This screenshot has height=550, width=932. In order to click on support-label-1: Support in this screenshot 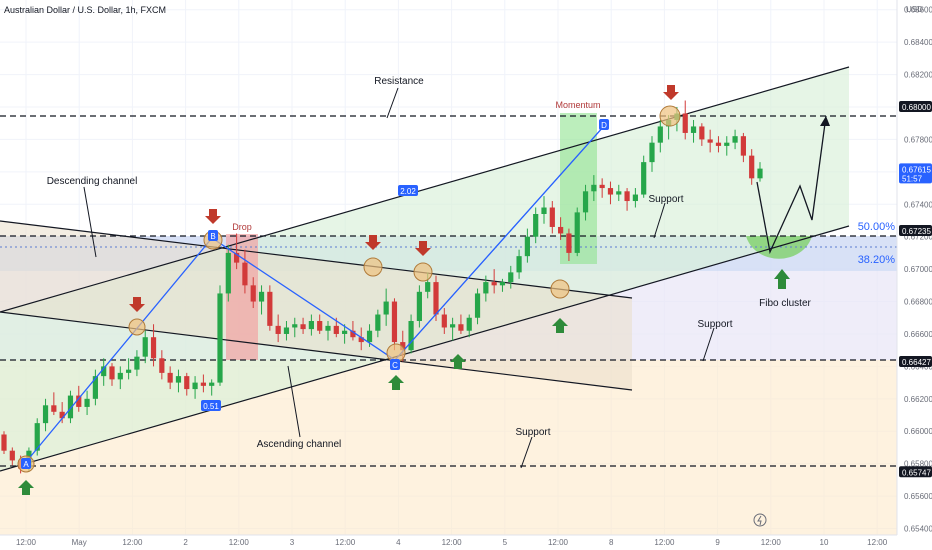, I will do `click(665, 199)`.